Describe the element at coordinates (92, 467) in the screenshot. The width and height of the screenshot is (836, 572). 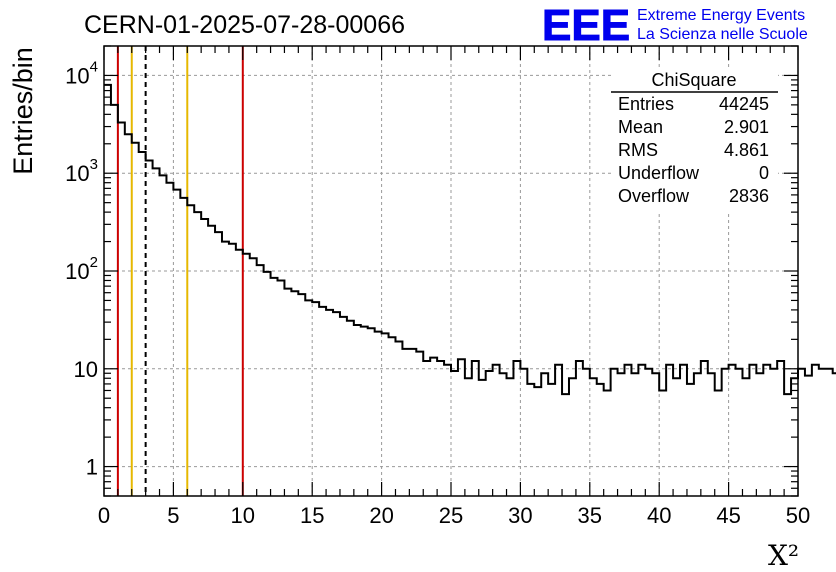
I see `y-tick-label: 1` at that location.